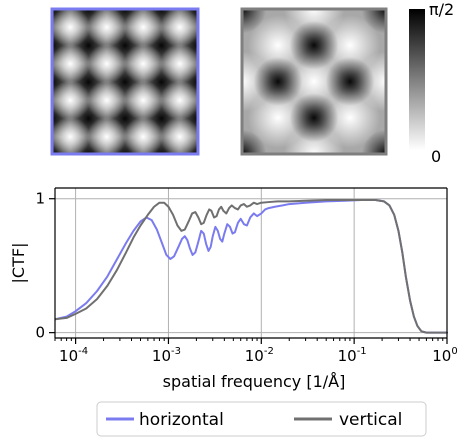 This screenshot has width=462, height=440. Describe the element at coordinates (431, 83) in the screenshot. I see `colorbar: π/2 0` at that location.